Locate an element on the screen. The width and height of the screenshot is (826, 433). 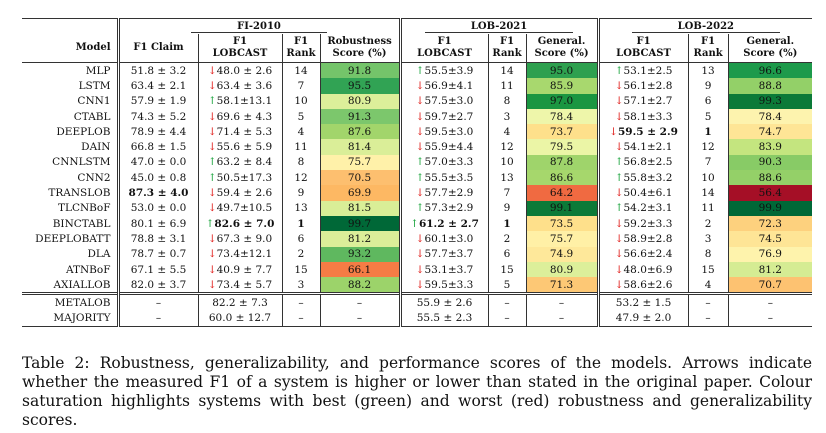
fi-robustness: 81.5 is located at coordinates (360, 208).